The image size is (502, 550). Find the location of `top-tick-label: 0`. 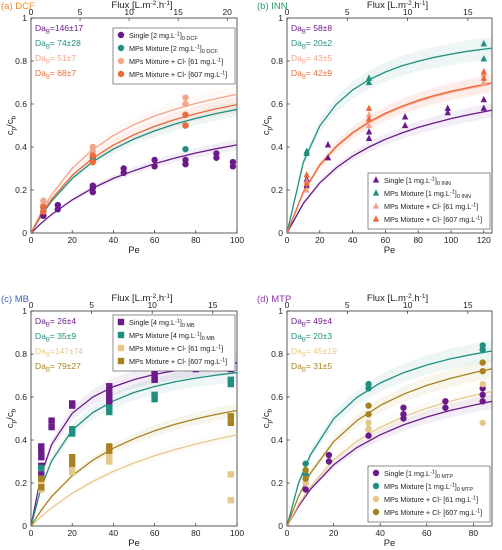

top-tick-label: 0 is located at coordinates (287, 305).